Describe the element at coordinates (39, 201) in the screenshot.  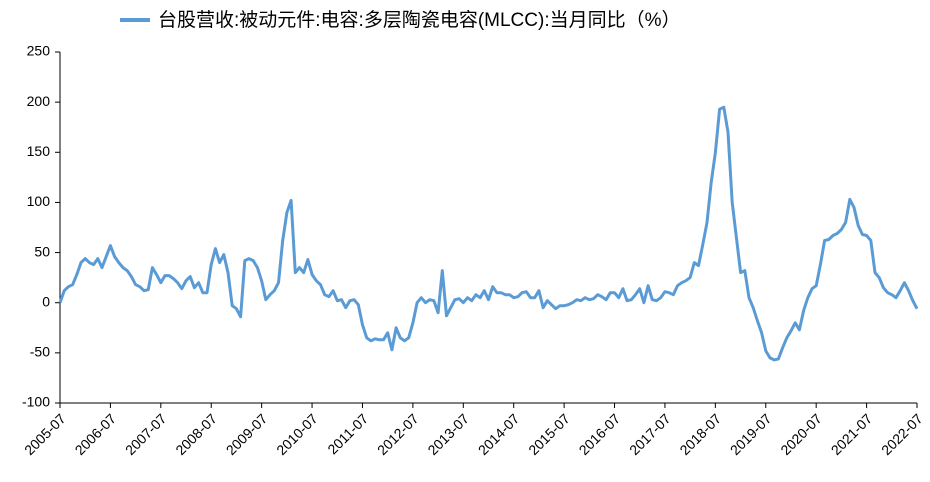
I see `y-tick-label: 100` at that location.